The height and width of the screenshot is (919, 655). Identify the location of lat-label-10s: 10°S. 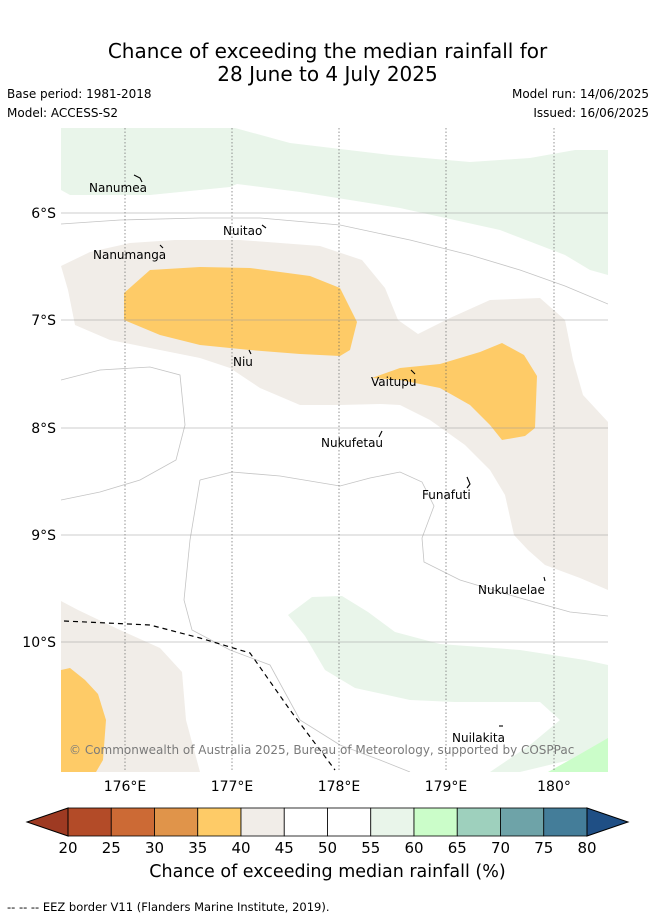
(39, 643).